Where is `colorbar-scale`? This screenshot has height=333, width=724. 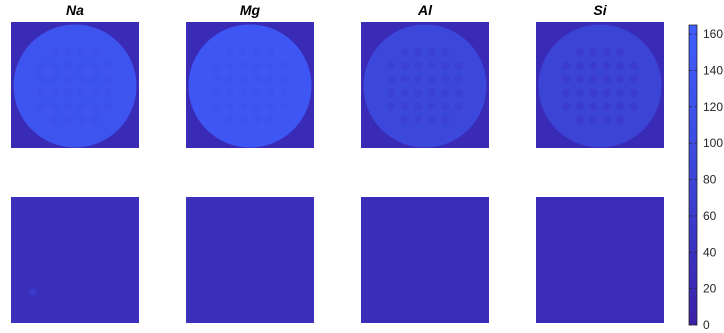
colorbar-scale is located at coordinates (693, 175).